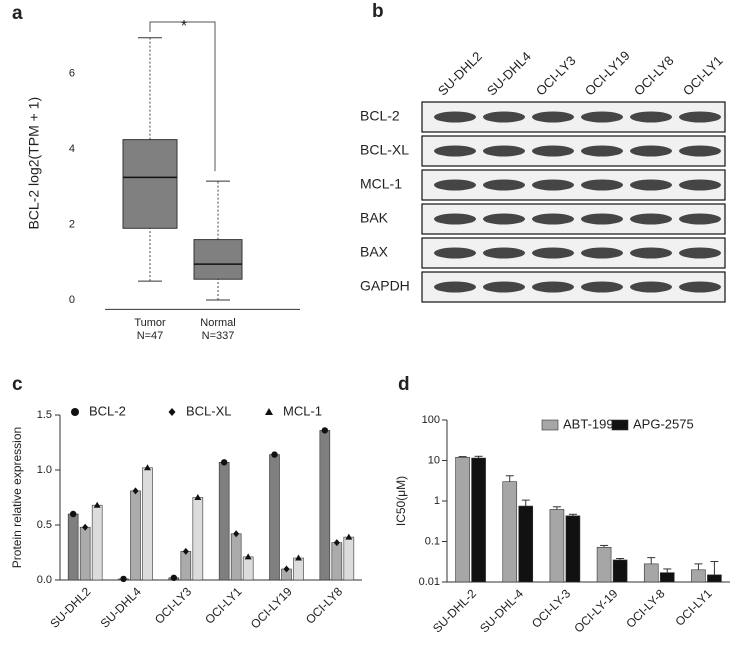  Describe the element at coordinates (385, 286) in the screenshot. I see `protein-label: GAPDH` at that location.